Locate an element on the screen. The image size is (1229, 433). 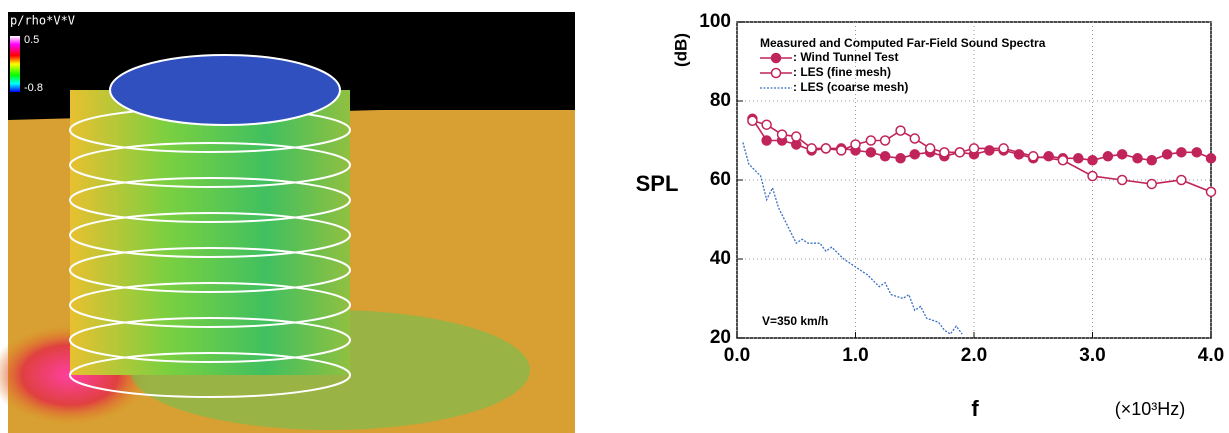
x-axis-label: f is located at coordinates (975, 408).